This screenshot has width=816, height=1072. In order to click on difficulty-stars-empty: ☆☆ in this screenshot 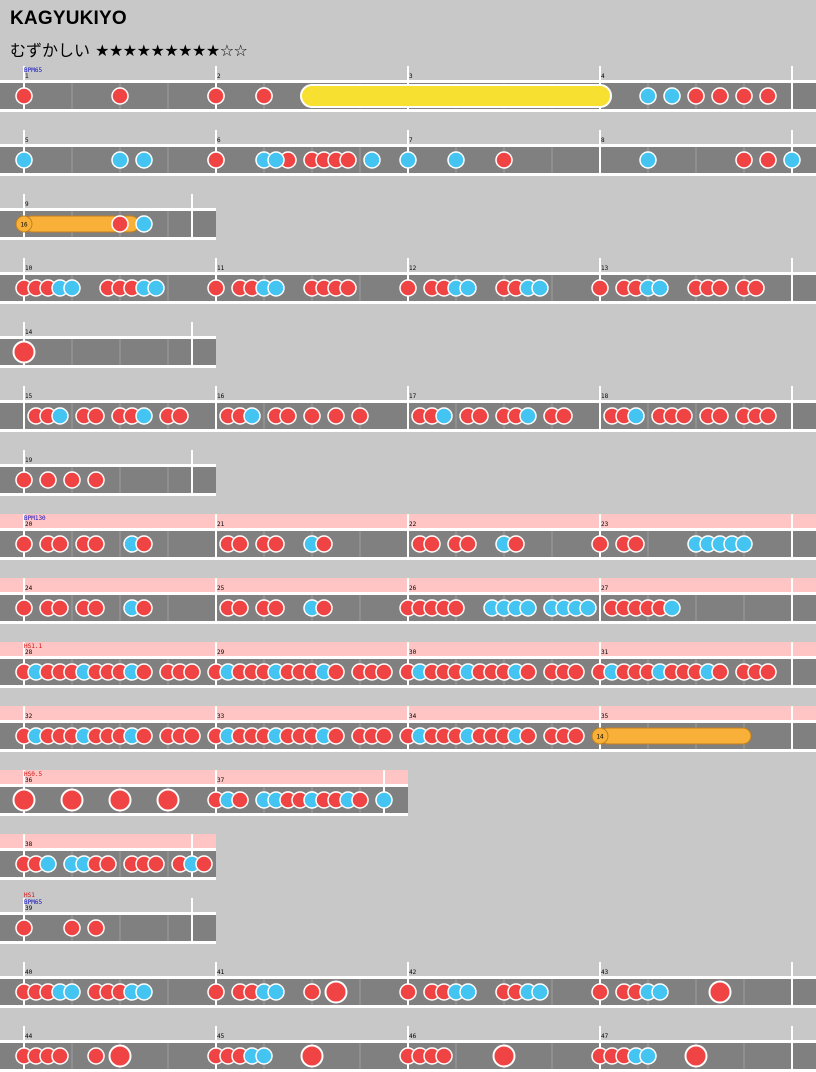, I will do `click(233, 50)`.